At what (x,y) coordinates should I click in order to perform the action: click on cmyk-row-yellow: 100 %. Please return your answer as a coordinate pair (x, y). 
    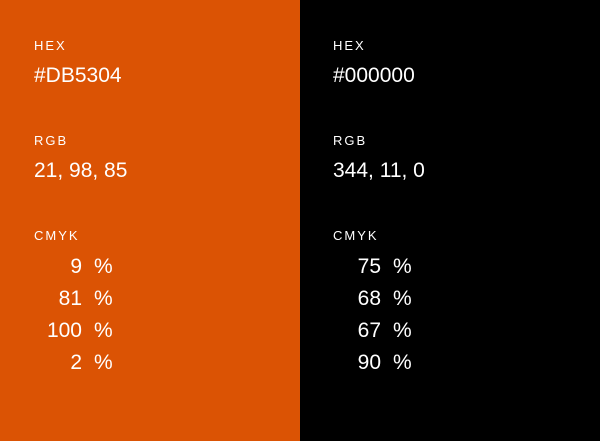
    Looking at the image, I should click on (84, 332).